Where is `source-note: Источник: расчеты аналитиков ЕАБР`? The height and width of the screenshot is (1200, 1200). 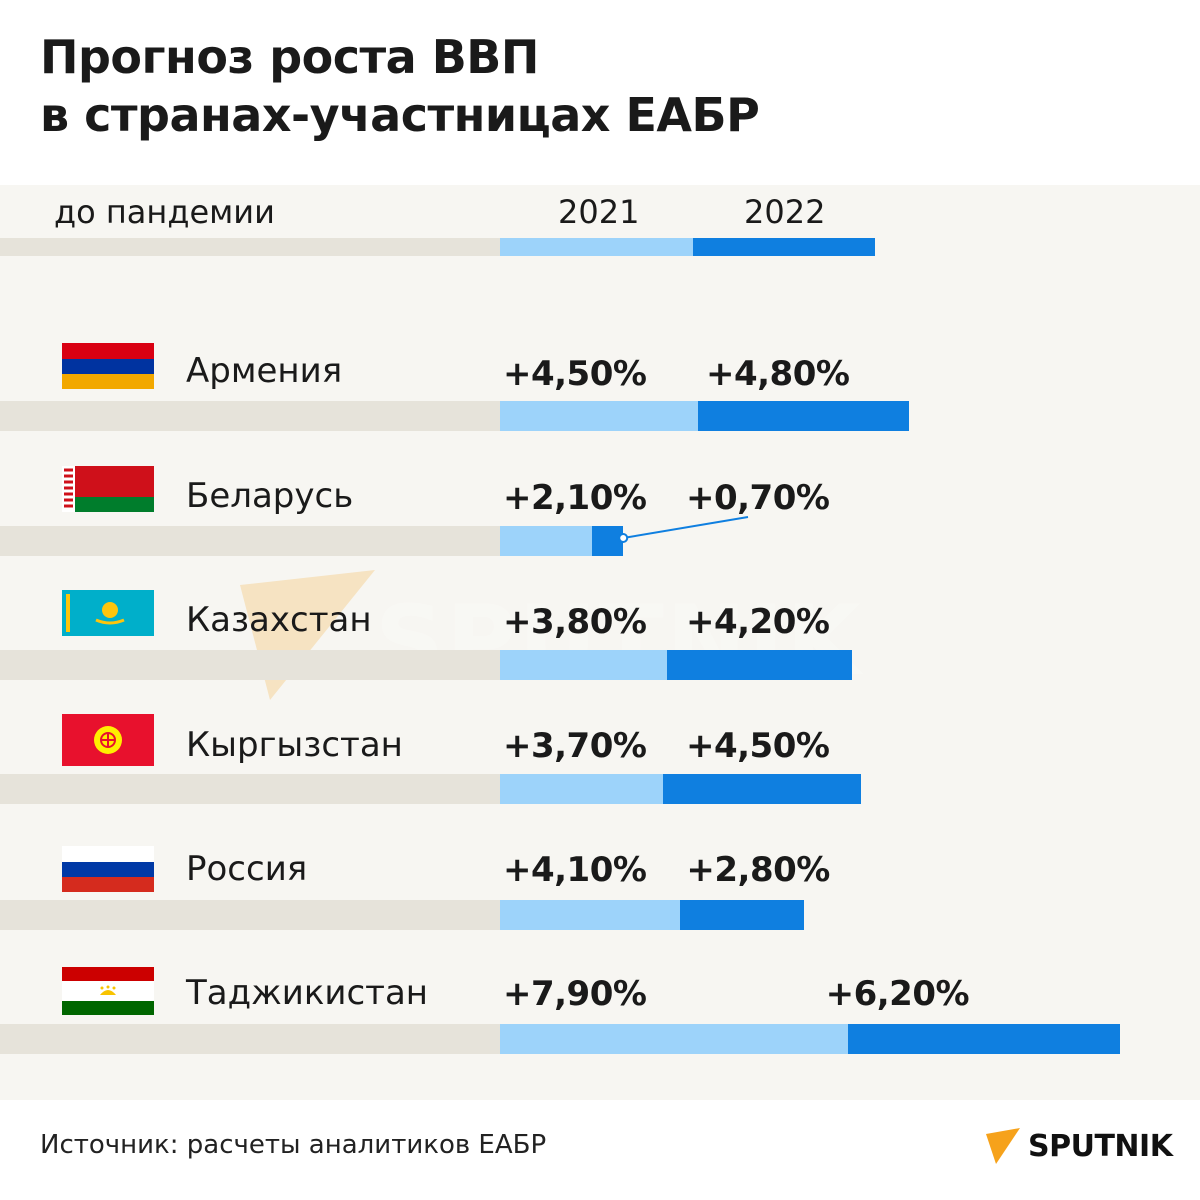 source-note: Источник: расчеты аналитиков ЕАБР is located at coordinates (293, 1145).